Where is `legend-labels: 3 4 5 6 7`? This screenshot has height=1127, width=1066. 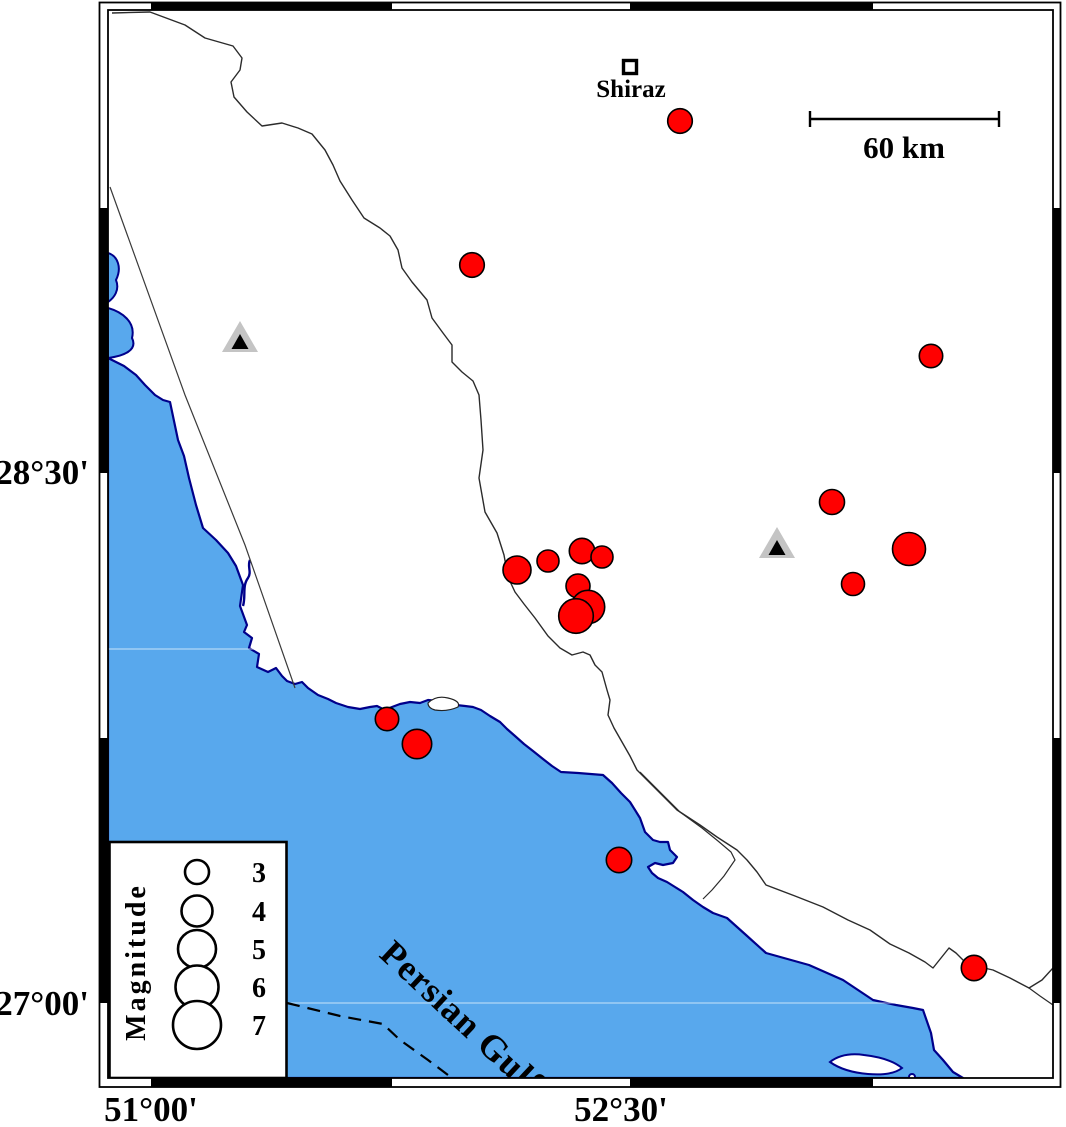 legend-labels: 3 4 5 6 7 is located at coordinates (259, 950).